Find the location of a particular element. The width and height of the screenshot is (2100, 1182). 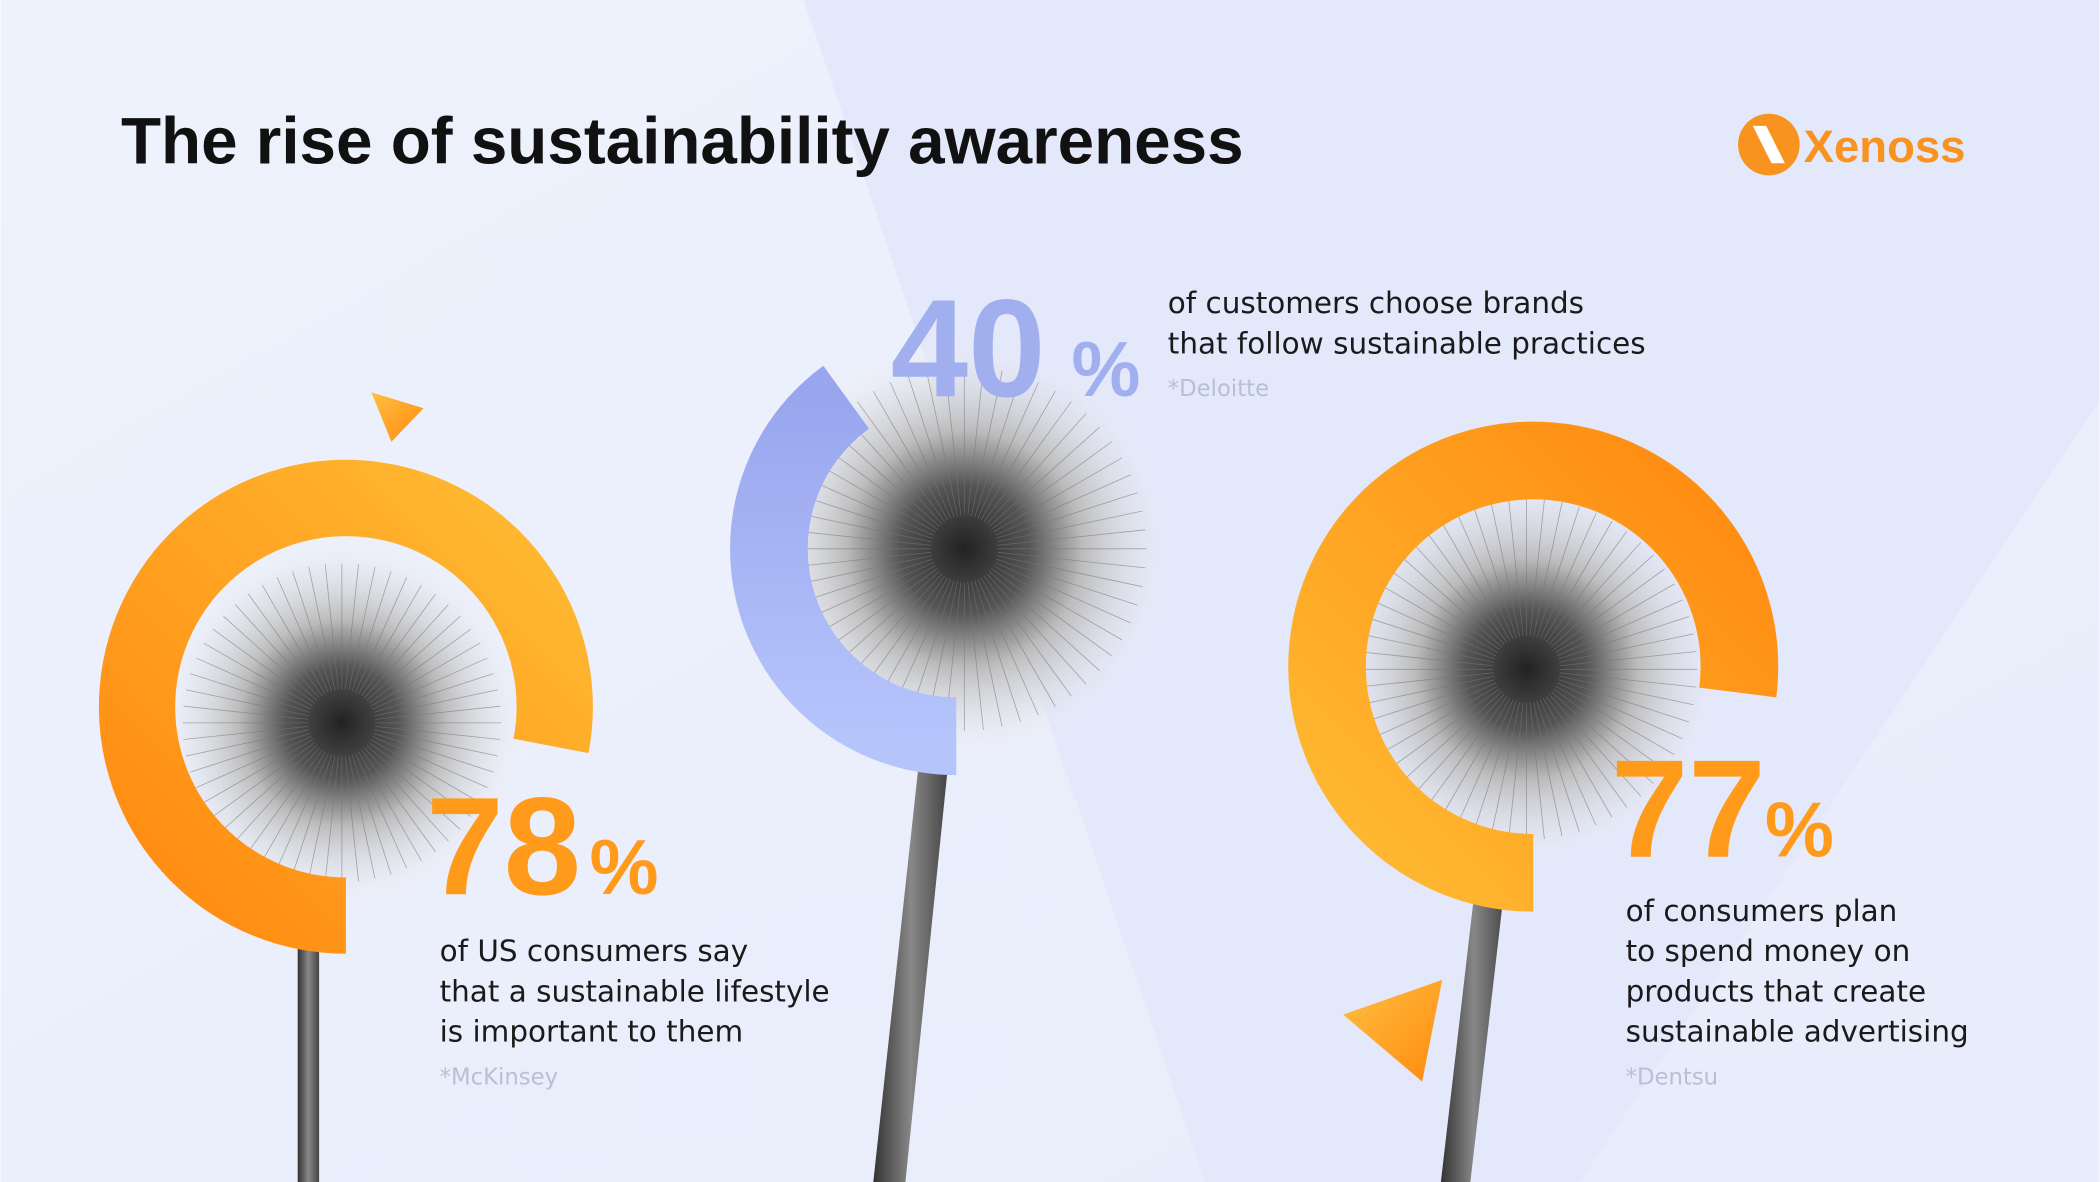

stat-value: 77 is located at coordinates (1688, 809).